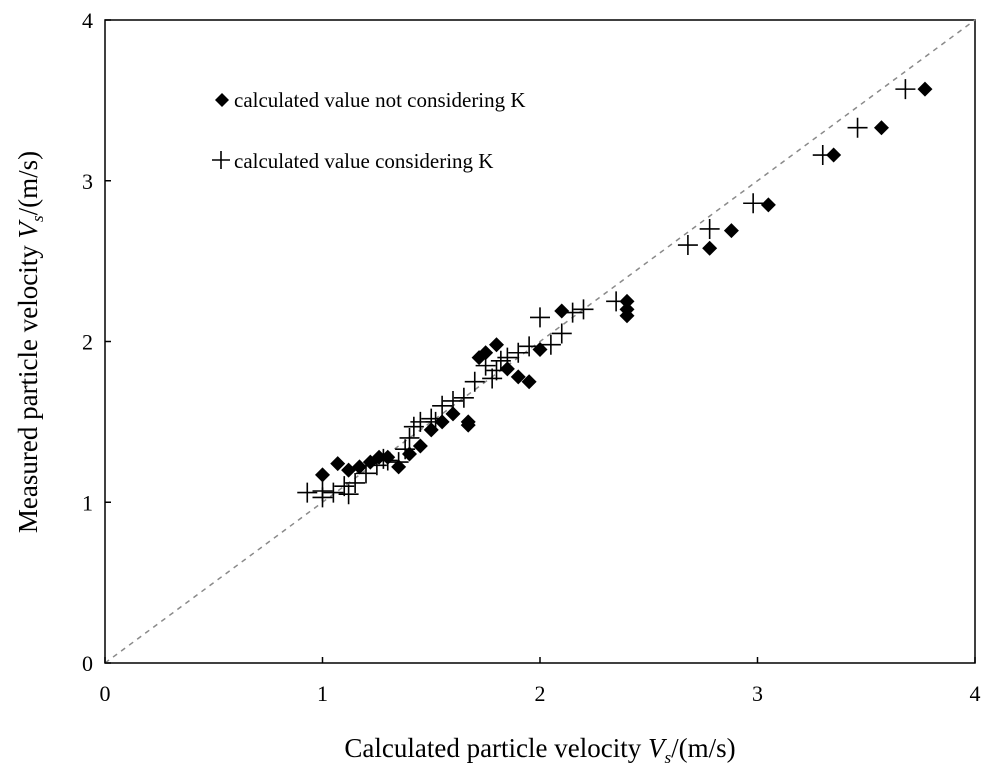  Describe the element at coordinates (540, 693) in the screenshot. I see `x-tick-label: 2` at that location.